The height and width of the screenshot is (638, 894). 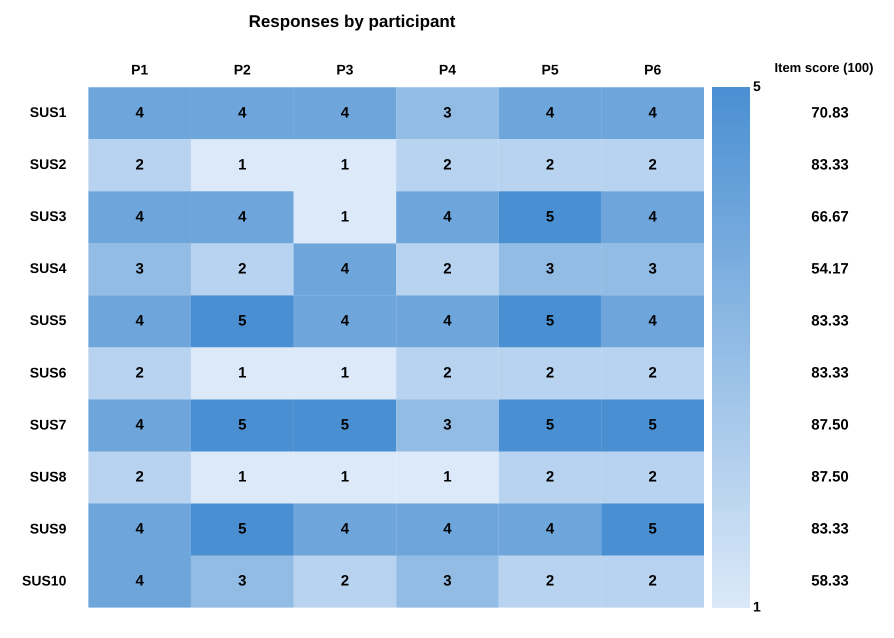 What do you see at coordinates (447, 70) in the screenshot?
I see `x-tick-label: P4` at bounding box center [447, 70].